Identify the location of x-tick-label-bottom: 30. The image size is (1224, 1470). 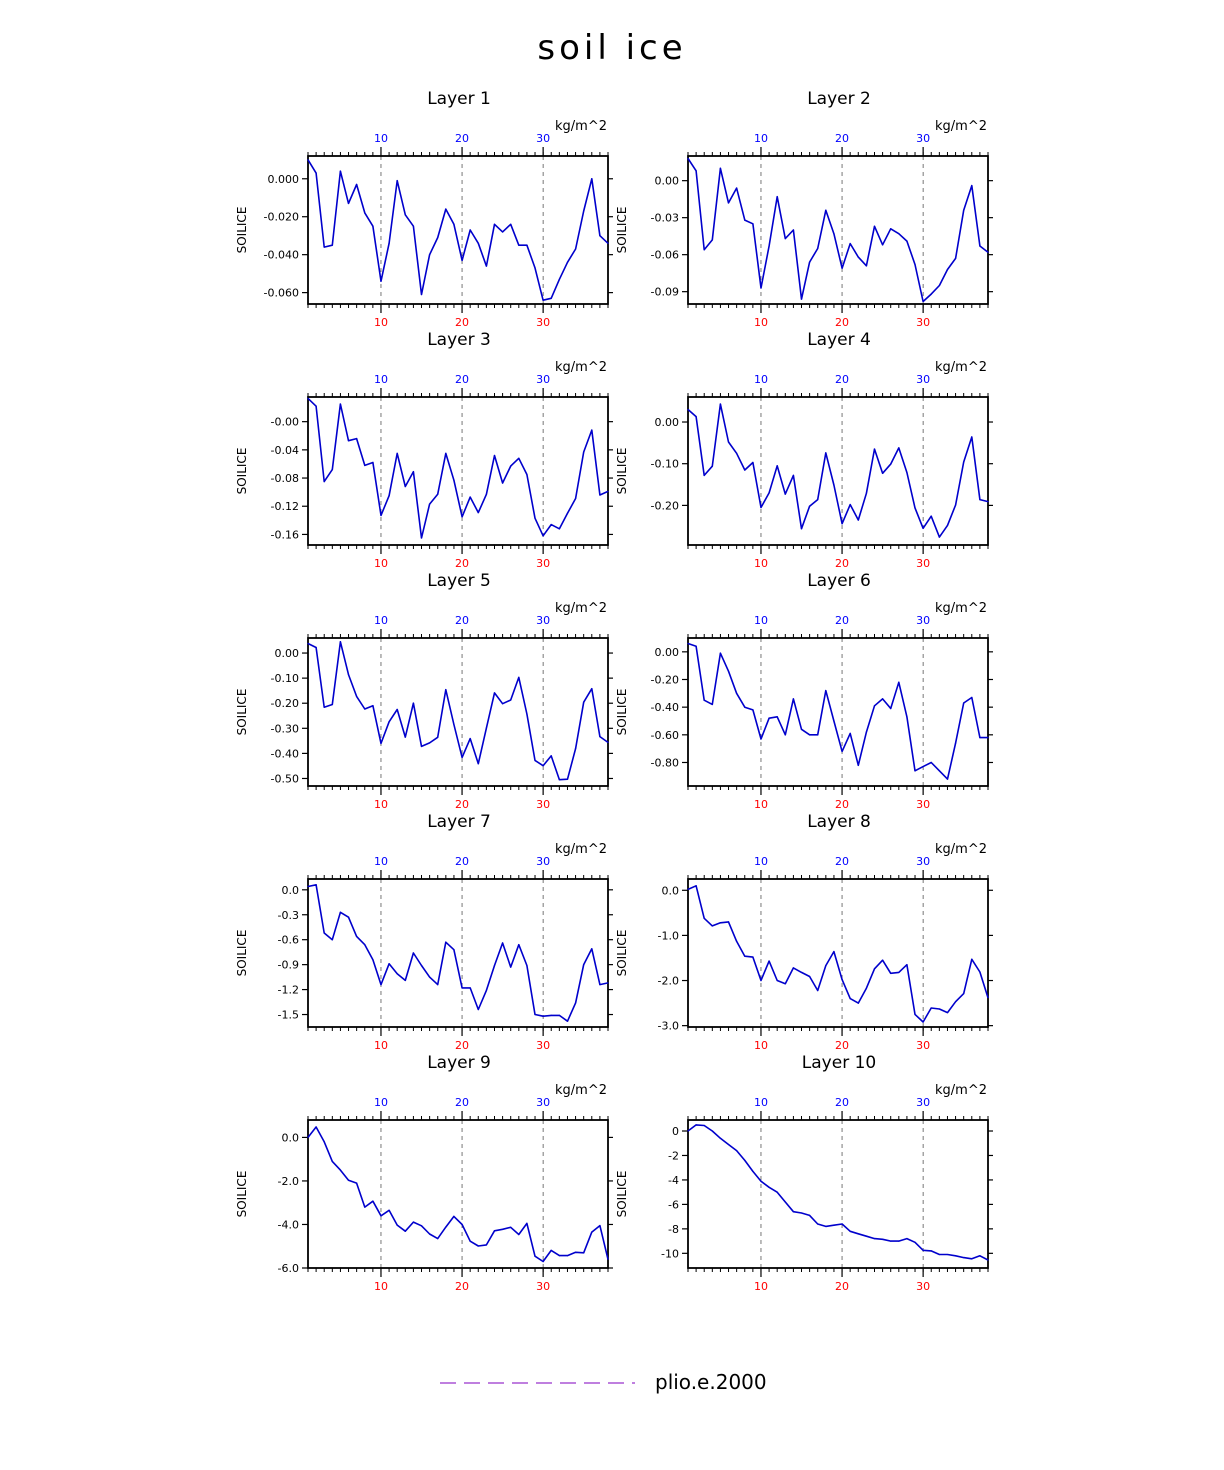
(923, 804).